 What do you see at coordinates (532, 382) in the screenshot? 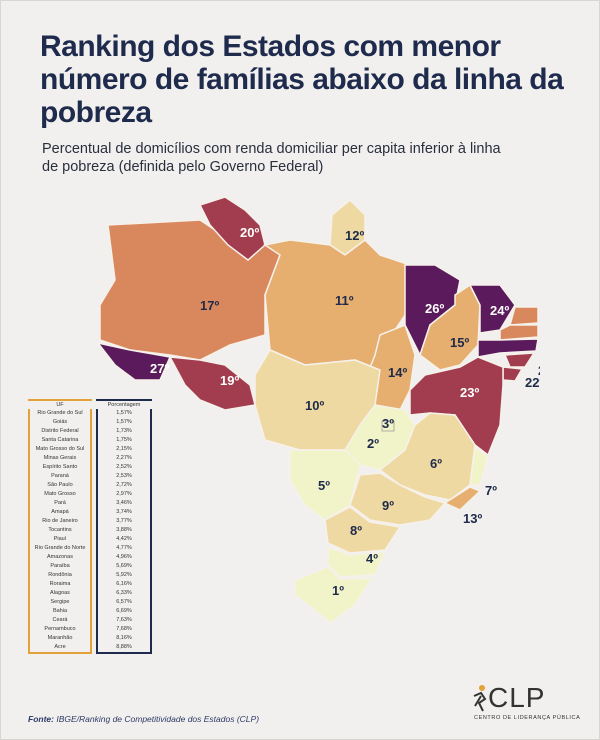
I see `map-label-se: 22º` at bounding box center [532, 382].